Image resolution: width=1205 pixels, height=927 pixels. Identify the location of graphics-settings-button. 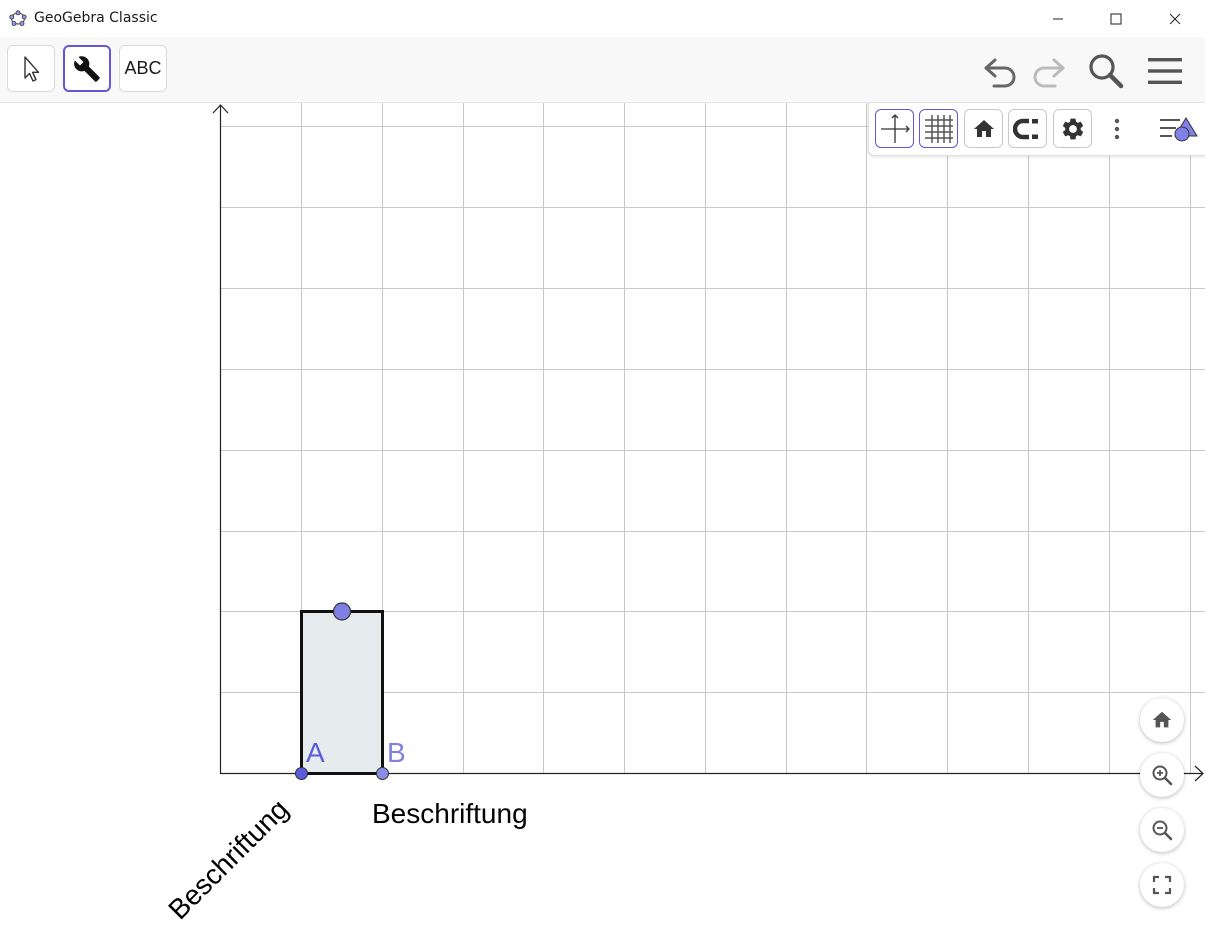
(1072, 128).